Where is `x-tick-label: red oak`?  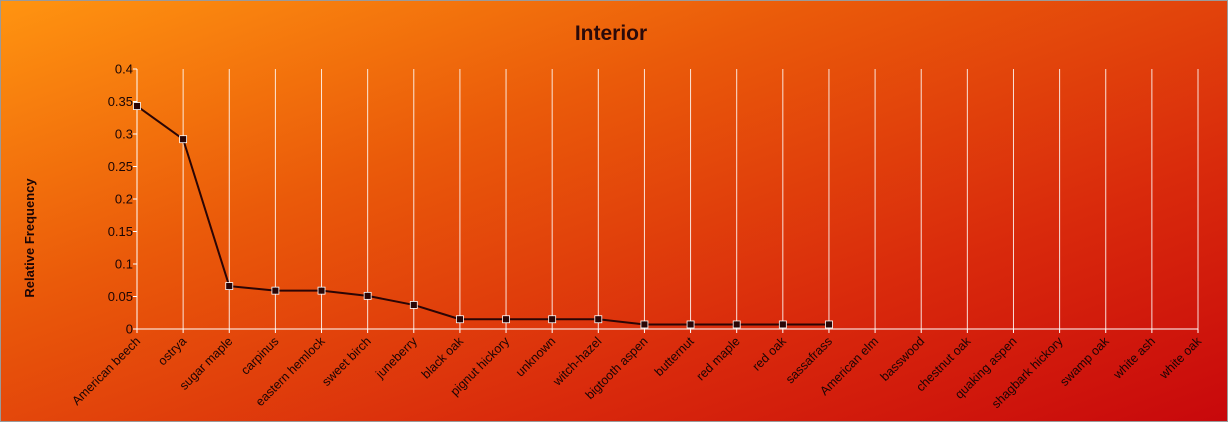 x-tick-label: red oak is located at coordinates (770, 354).